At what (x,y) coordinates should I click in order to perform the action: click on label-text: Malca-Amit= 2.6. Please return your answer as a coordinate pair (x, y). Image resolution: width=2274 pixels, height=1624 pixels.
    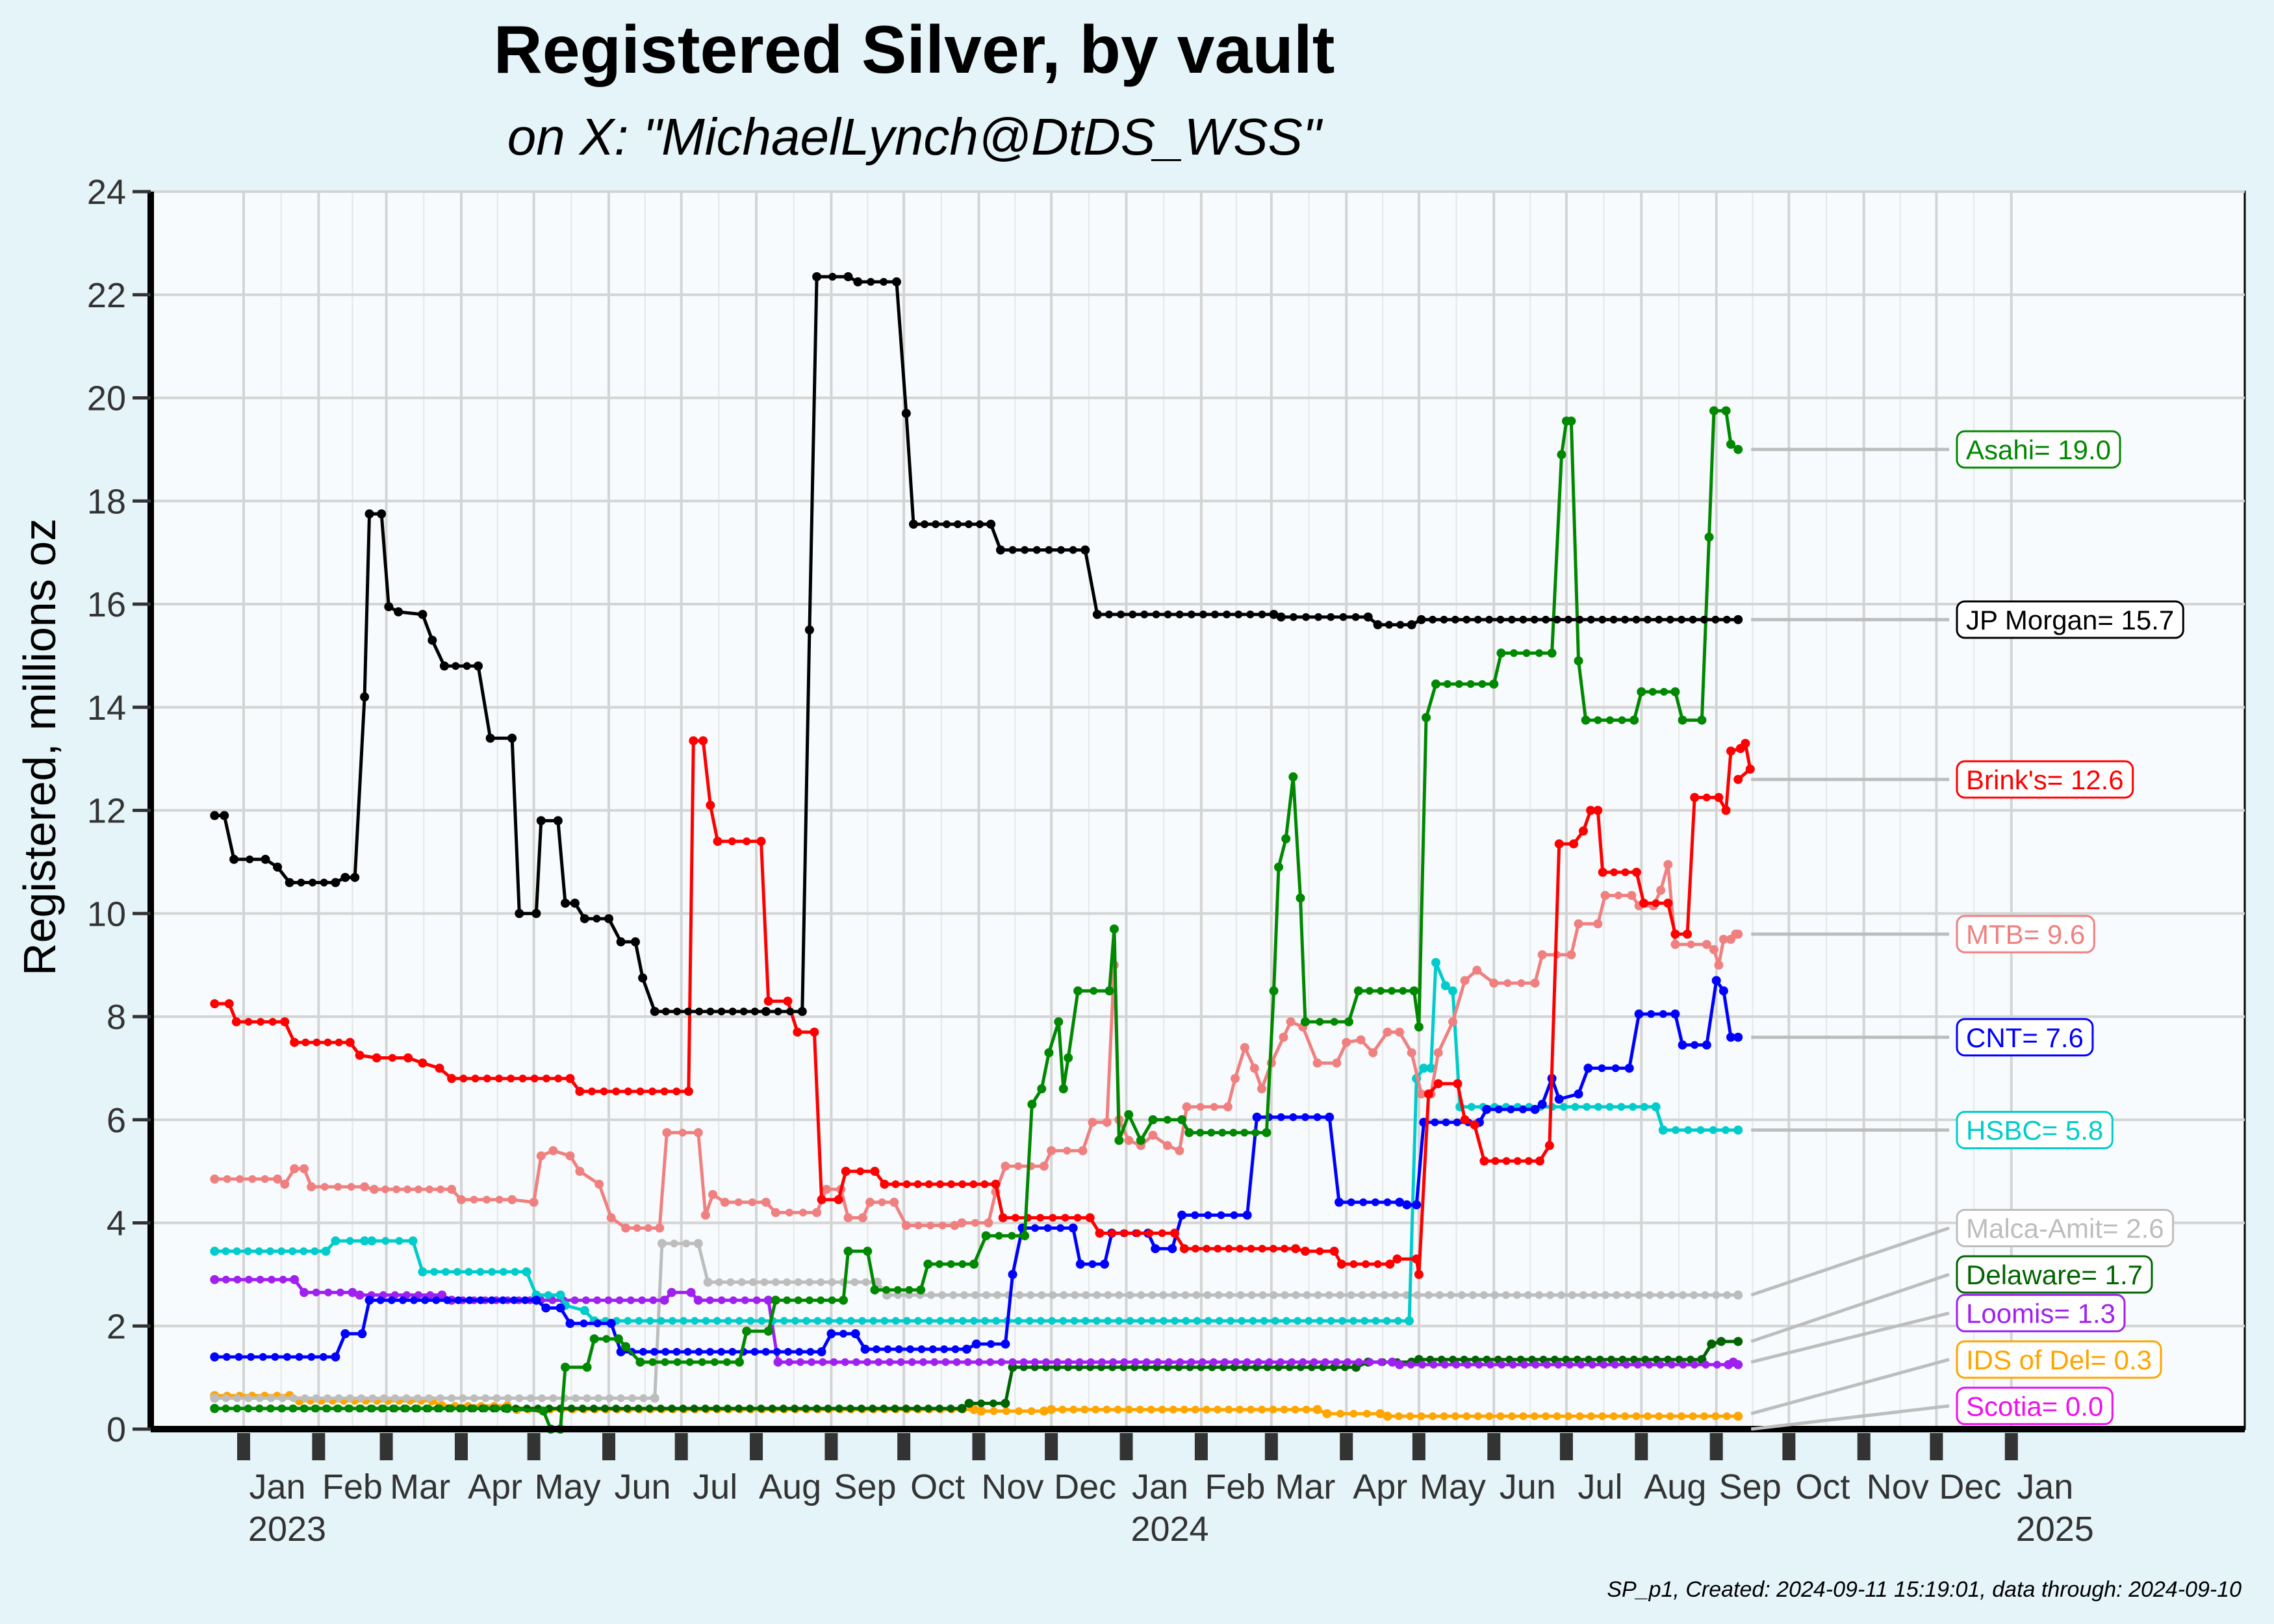
    Looking at the image, I should click on (2065, 1228).